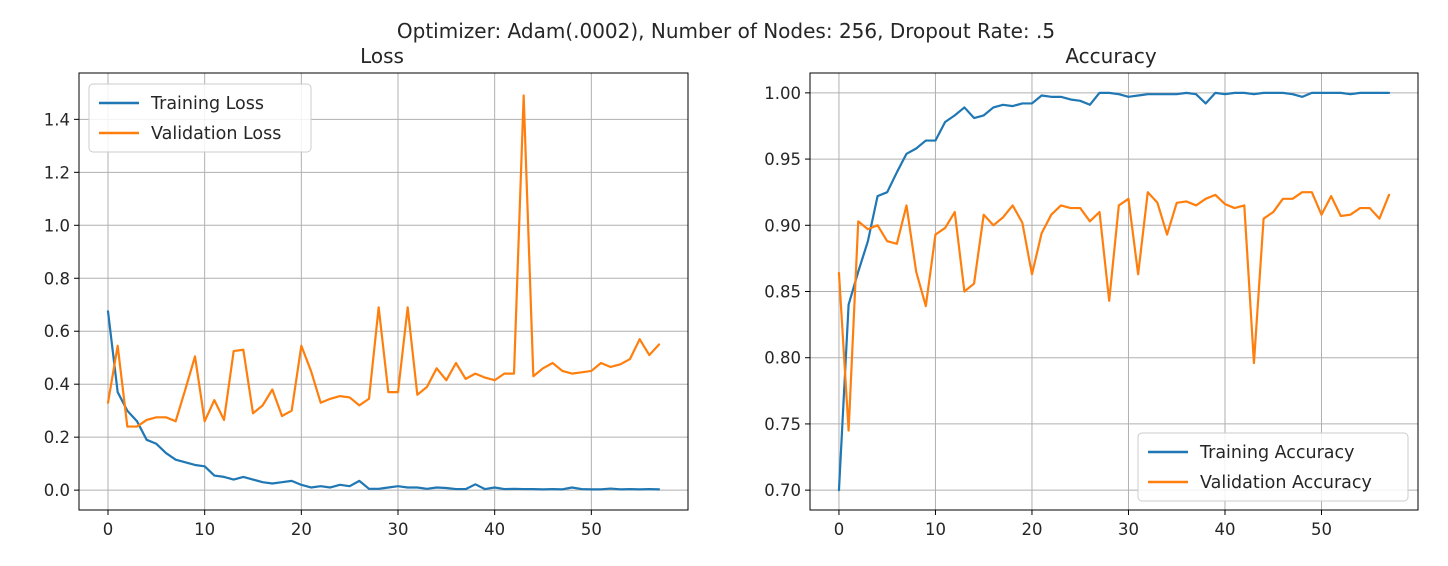 This screenshot has height=566, width=1448. Describe the element at coordinates (1277, 453) in the screenshot. I see `training-accuracy-legend-label: Training Accuracy` at that location.